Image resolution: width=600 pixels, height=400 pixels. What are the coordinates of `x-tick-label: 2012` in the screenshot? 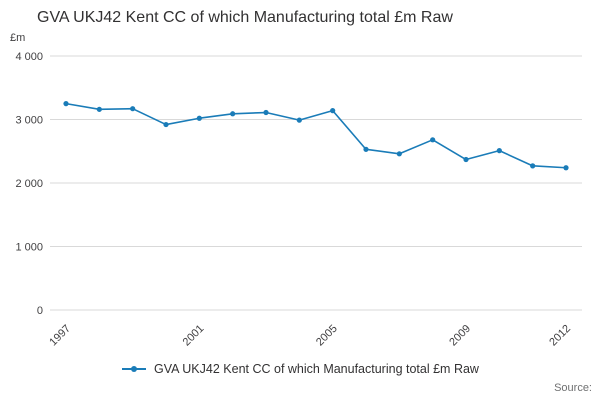 It's located at (560, 336).